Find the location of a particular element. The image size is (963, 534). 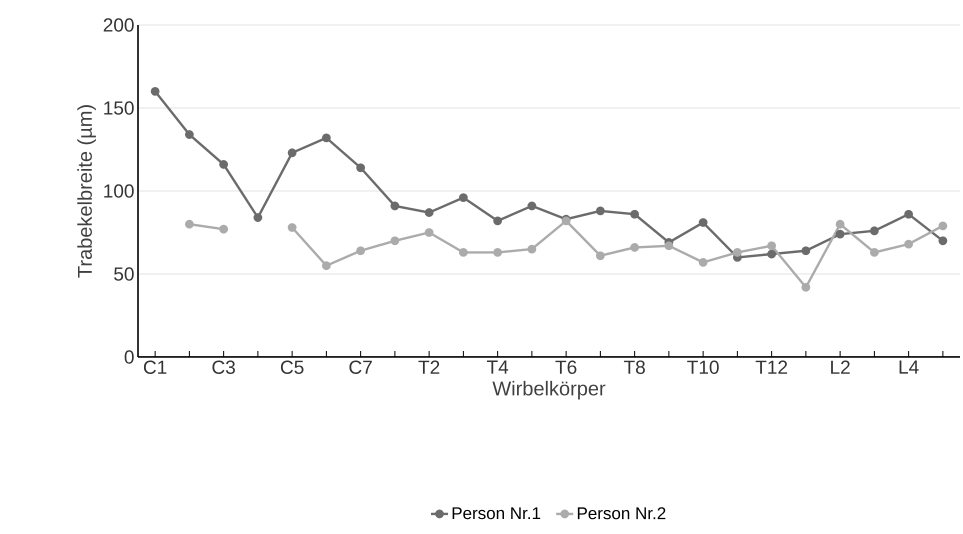

x-tick-label: C7 is located at coordinates (360, 367).